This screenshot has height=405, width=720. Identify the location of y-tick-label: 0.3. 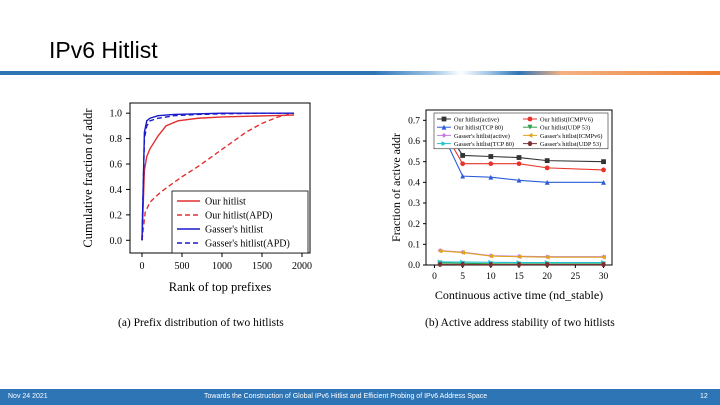
(414, 204).